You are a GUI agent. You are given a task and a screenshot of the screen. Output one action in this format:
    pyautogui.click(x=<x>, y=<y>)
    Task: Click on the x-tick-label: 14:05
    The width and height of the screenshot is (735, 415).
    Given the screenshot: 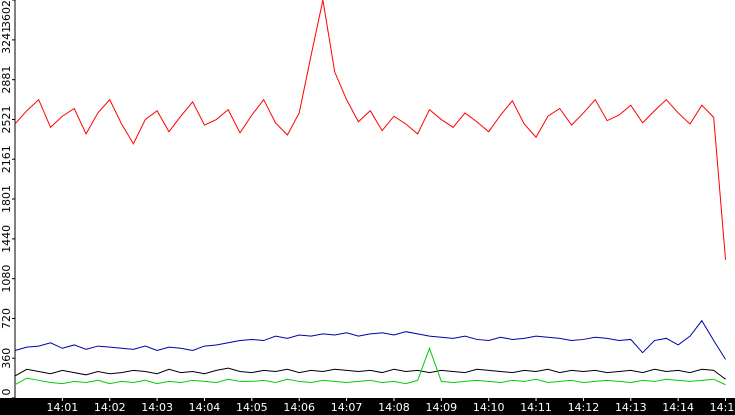 What is the action you would take?
    pyautogui.click(x=252, y=407)
    